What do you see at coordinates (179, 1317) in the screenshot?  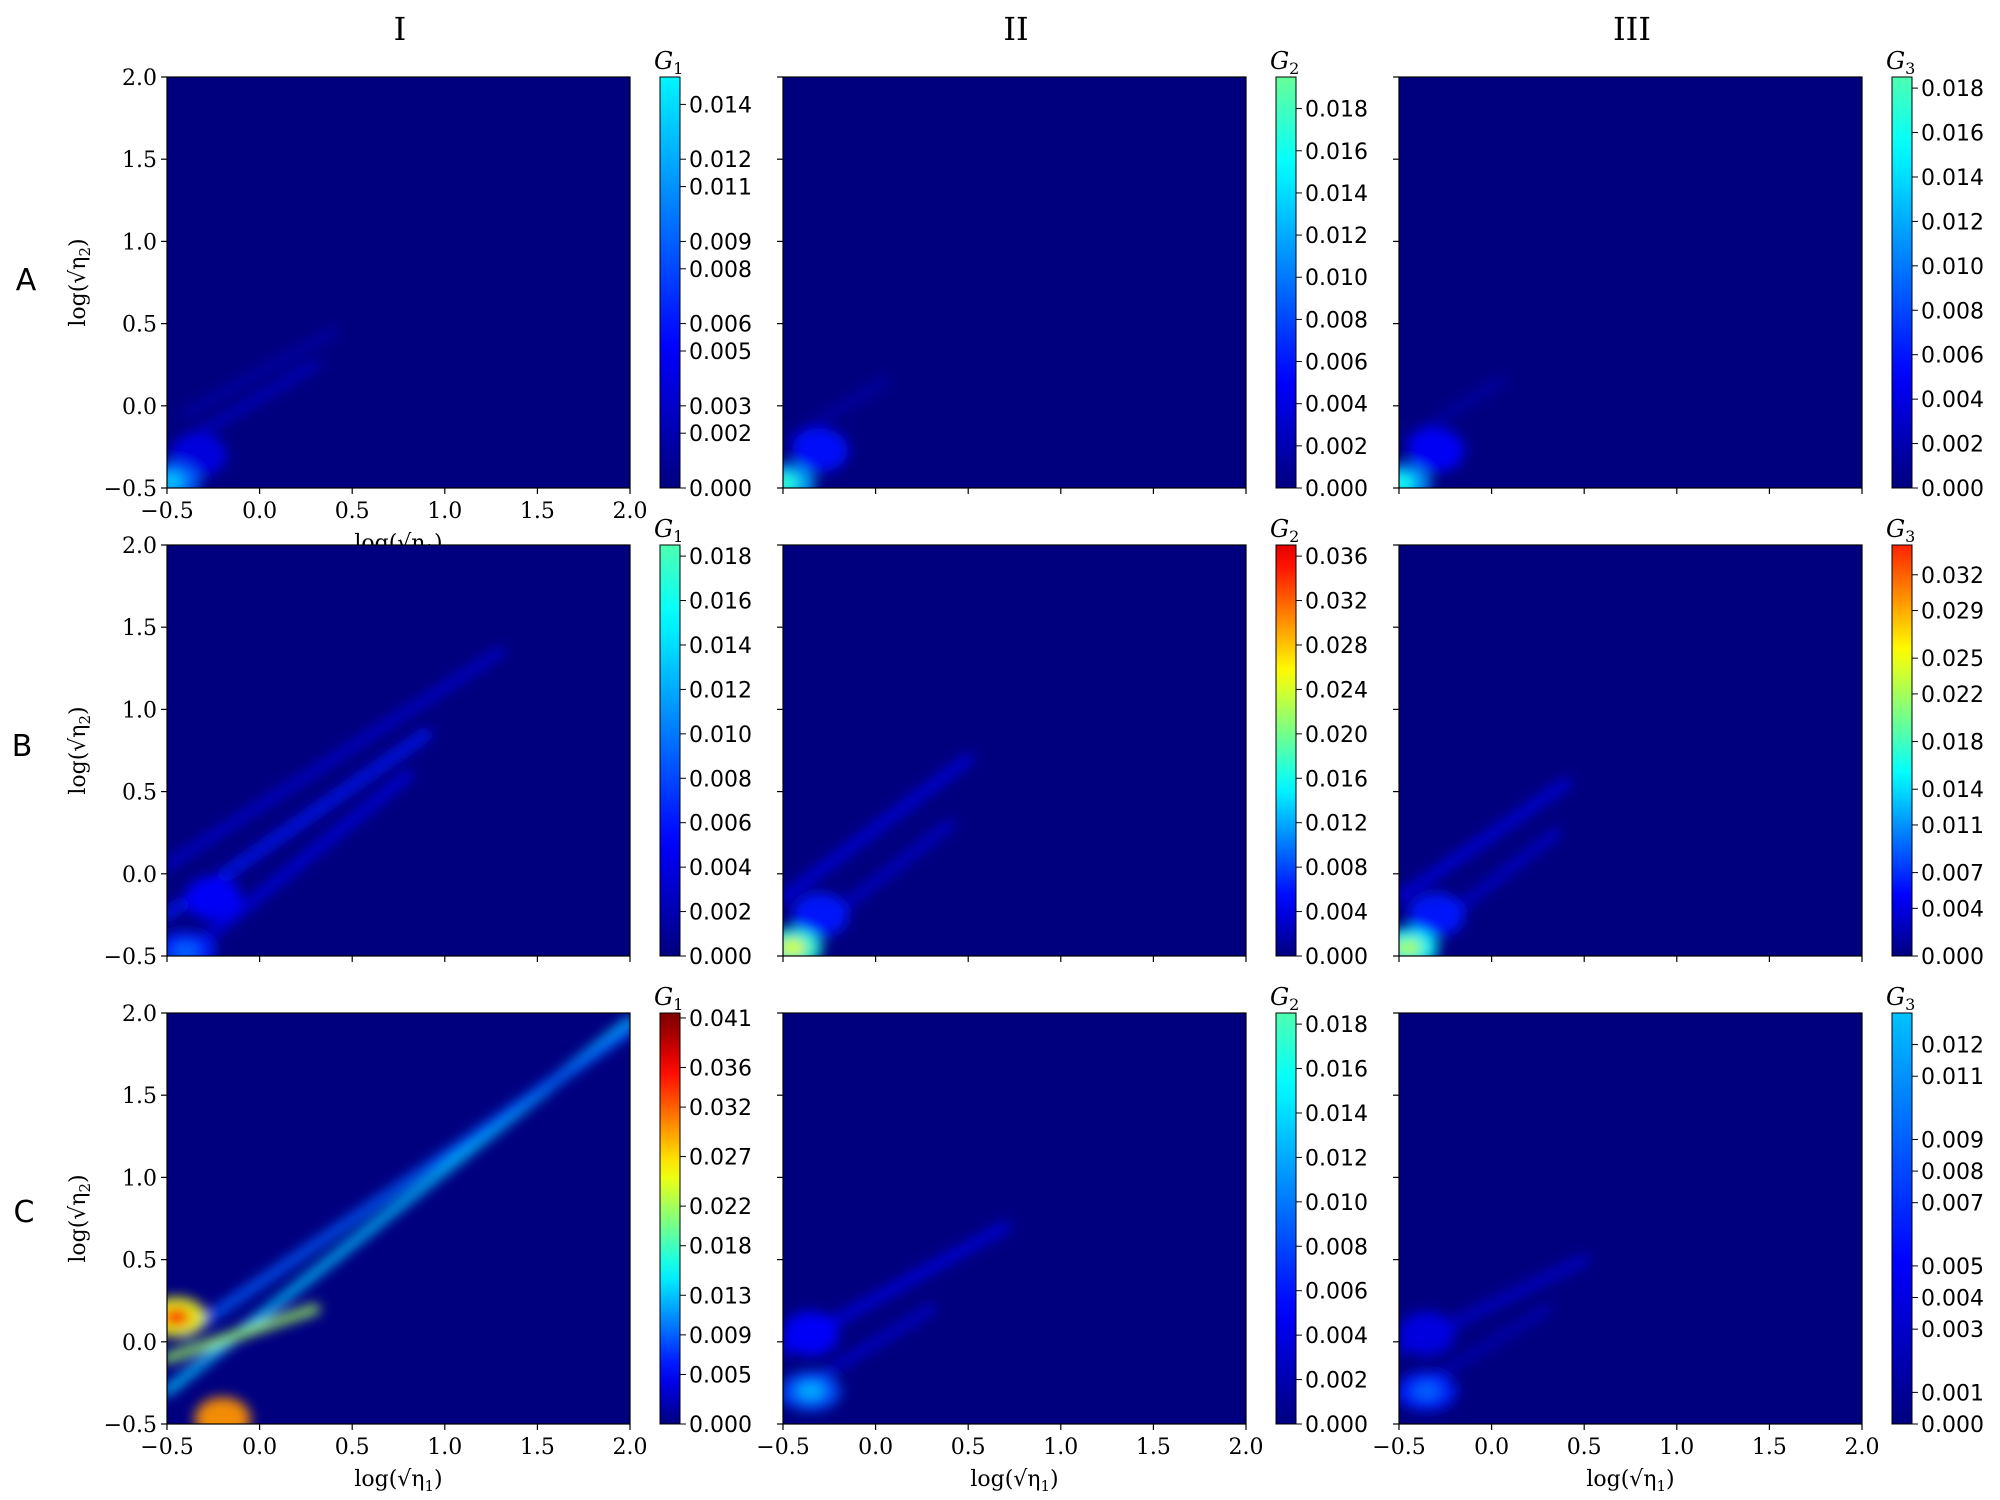 I see `heatmap-hotspot` at bounding box center [179, 1317].